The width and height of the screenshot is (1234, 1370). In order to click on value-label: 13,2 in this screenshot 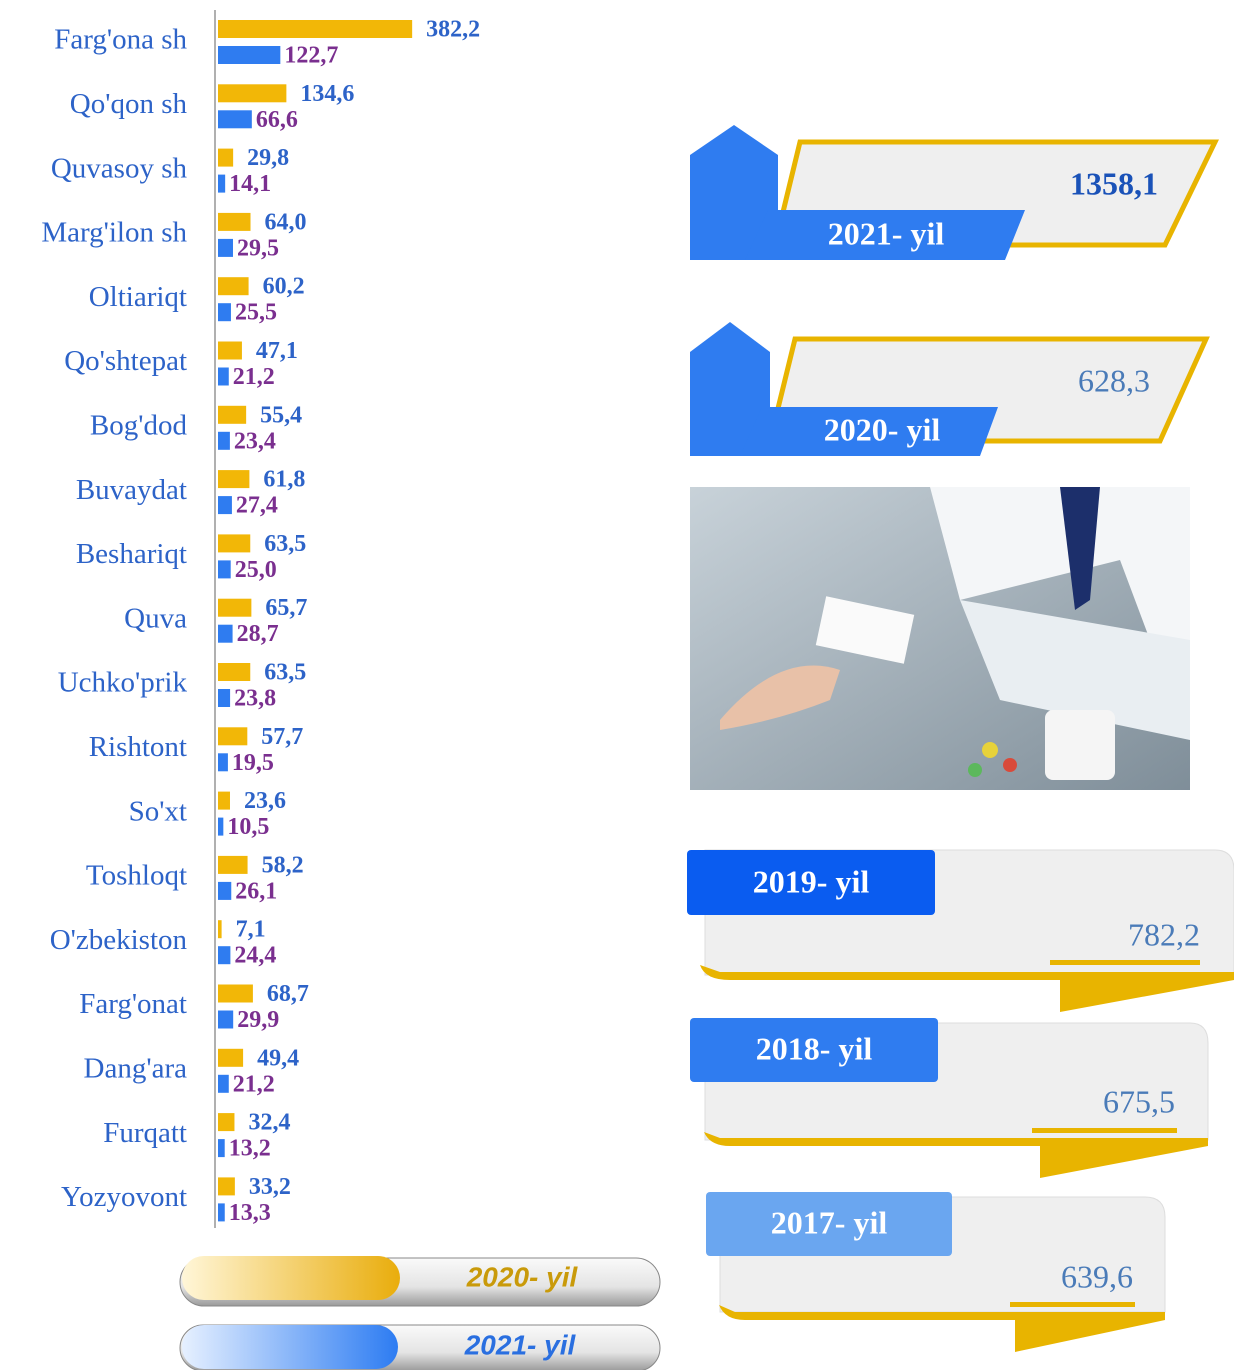, I will do `click(250, 1149)`.